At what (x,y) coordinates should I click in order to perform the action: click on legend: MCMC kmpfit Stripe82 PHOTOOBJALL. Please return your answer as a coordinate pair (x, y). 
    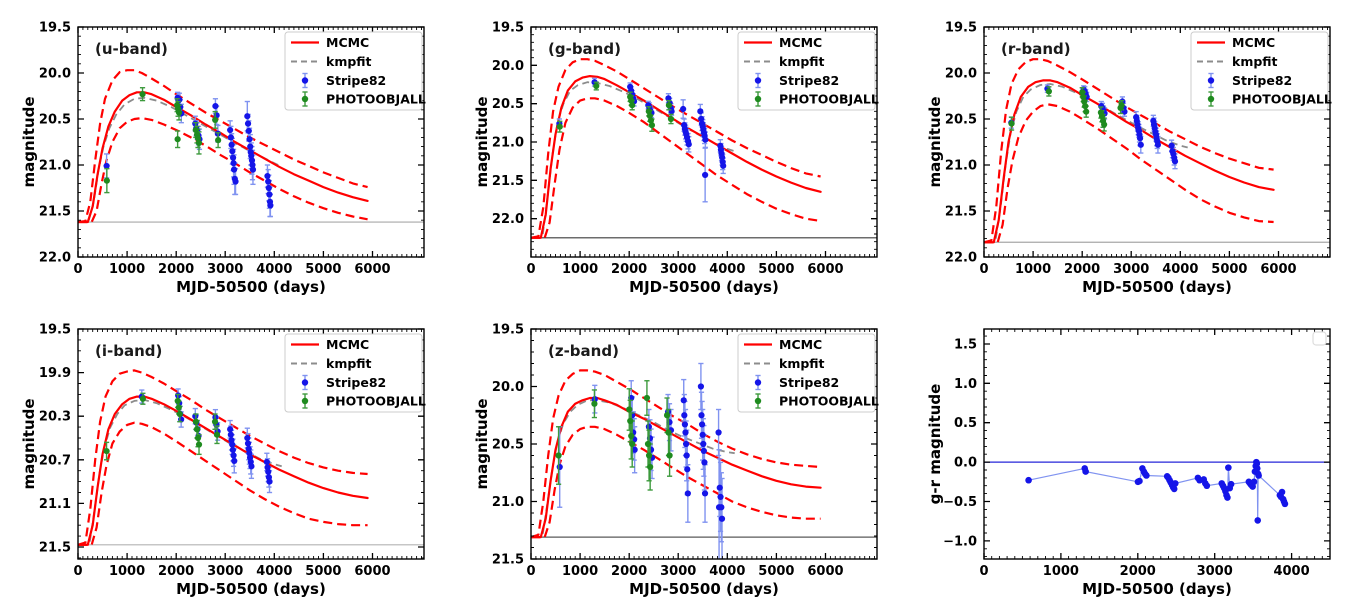
    Looking at the image, I should click on (355, 71).